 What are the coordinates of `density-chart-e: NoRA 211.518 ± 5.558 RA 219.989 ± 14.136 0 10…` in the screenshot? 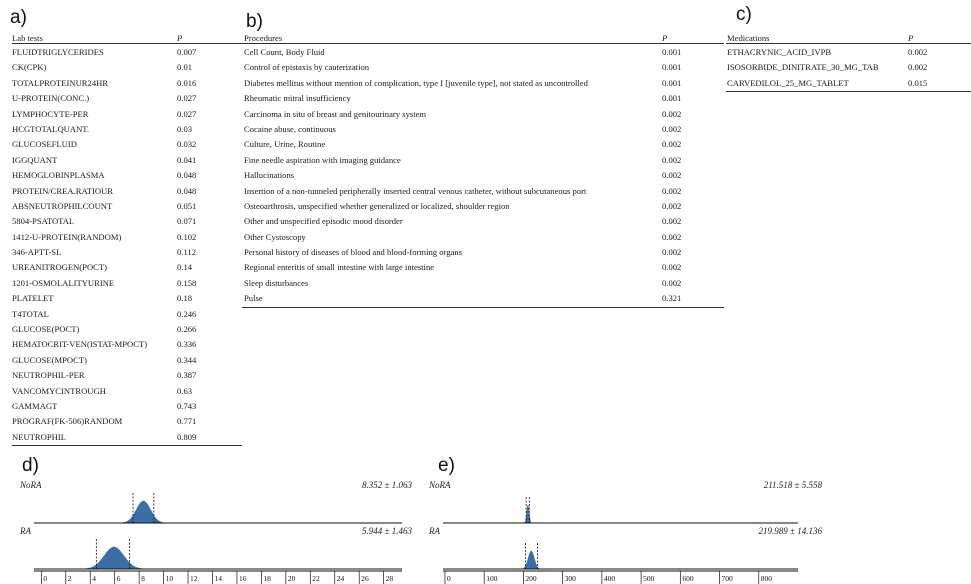 It's located at (625, 532).